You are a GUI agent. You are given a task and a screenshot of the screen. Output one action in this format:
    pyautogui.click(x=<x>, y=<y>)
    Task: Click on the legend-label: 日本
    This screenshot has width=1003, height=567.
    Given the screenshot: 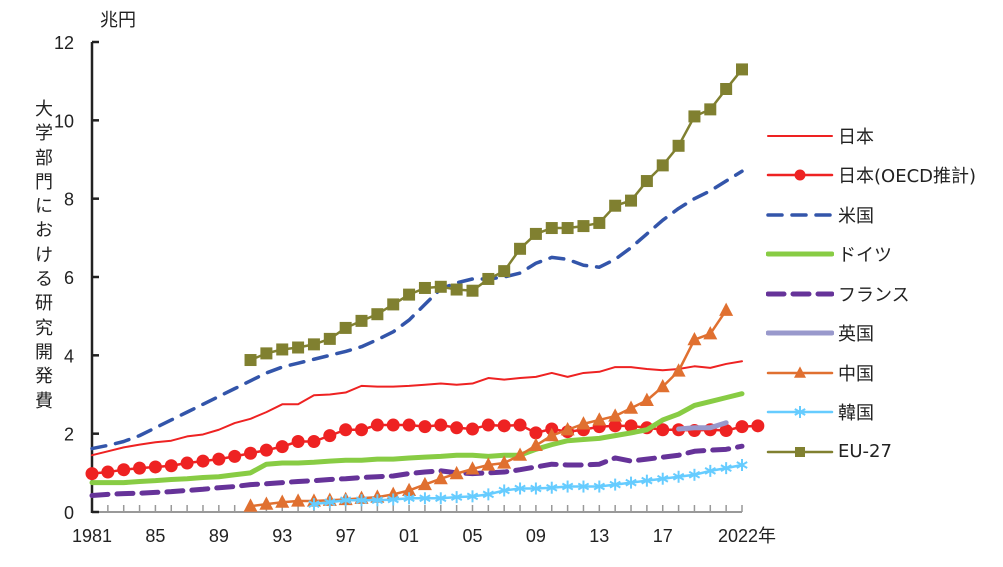 What is the action you would take?
    pyautogui.click(x=856, y=137)
    